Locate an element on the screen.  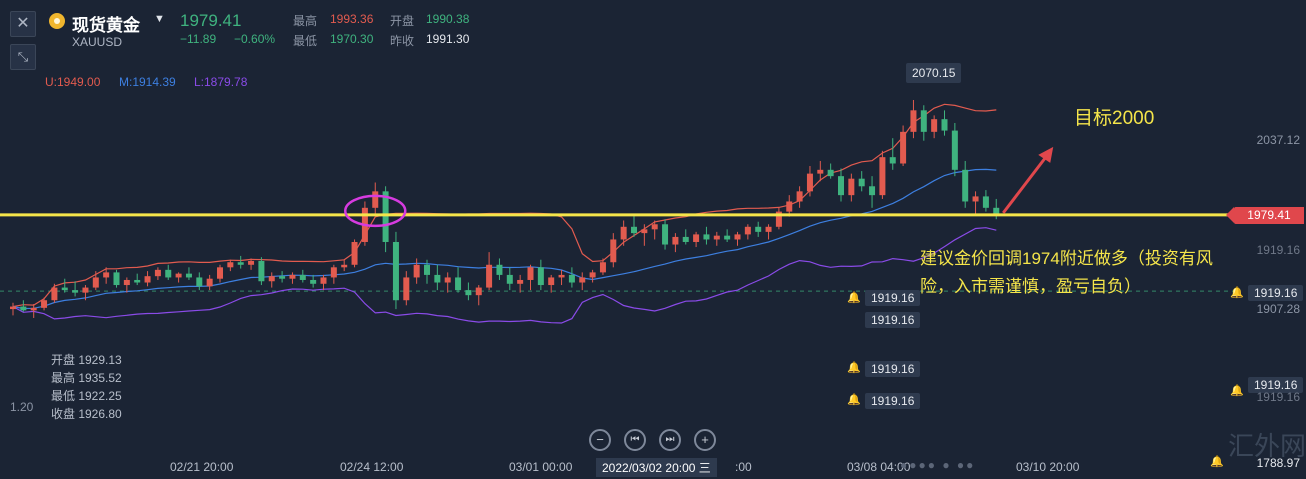
close-button: ✕ is located at coordinates (23, 24).